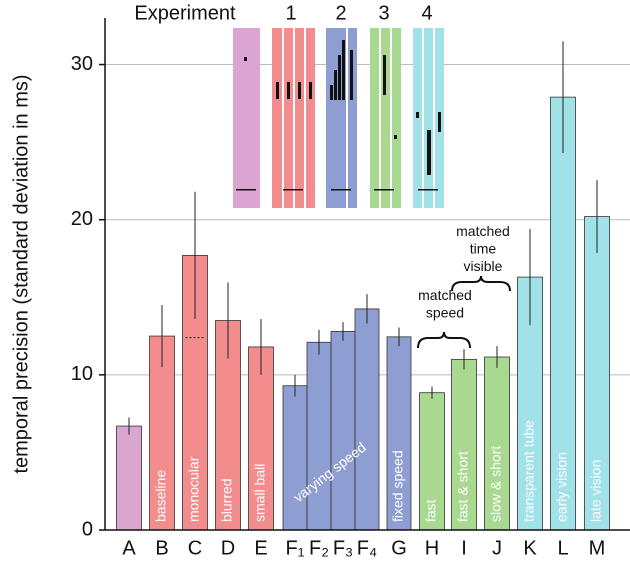 The width and height of the screenshot is (630, 568). I want to click on annotation: matched time visible, so click(483, 248).